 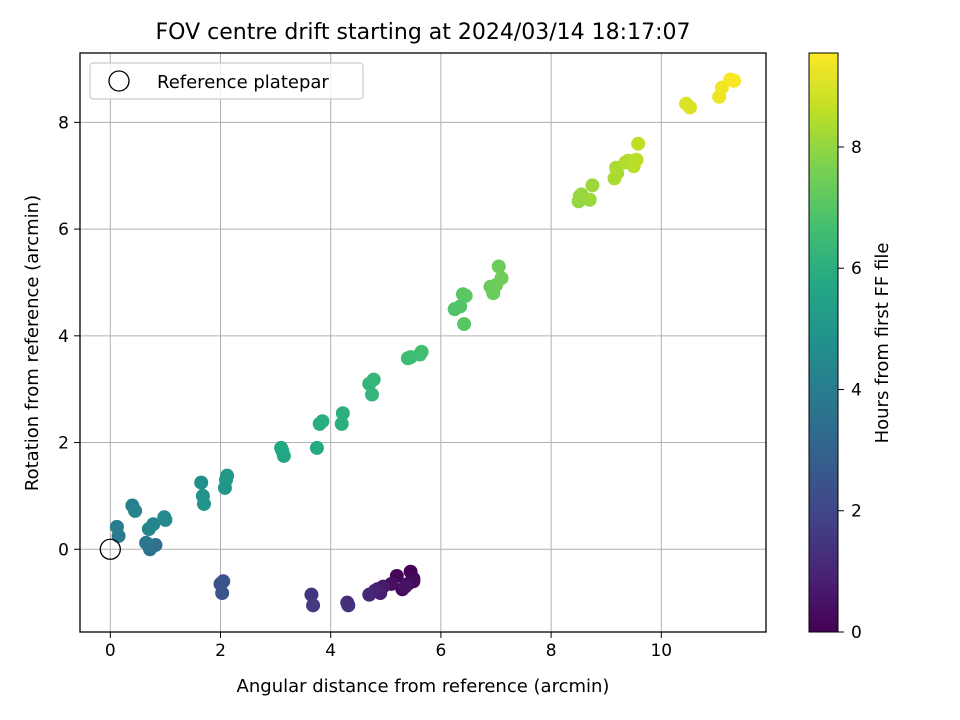 What do you see at coordinates (661, 651) in the screenshot?
I see `x-tick-label: 10` at bounding box center [661, 651].